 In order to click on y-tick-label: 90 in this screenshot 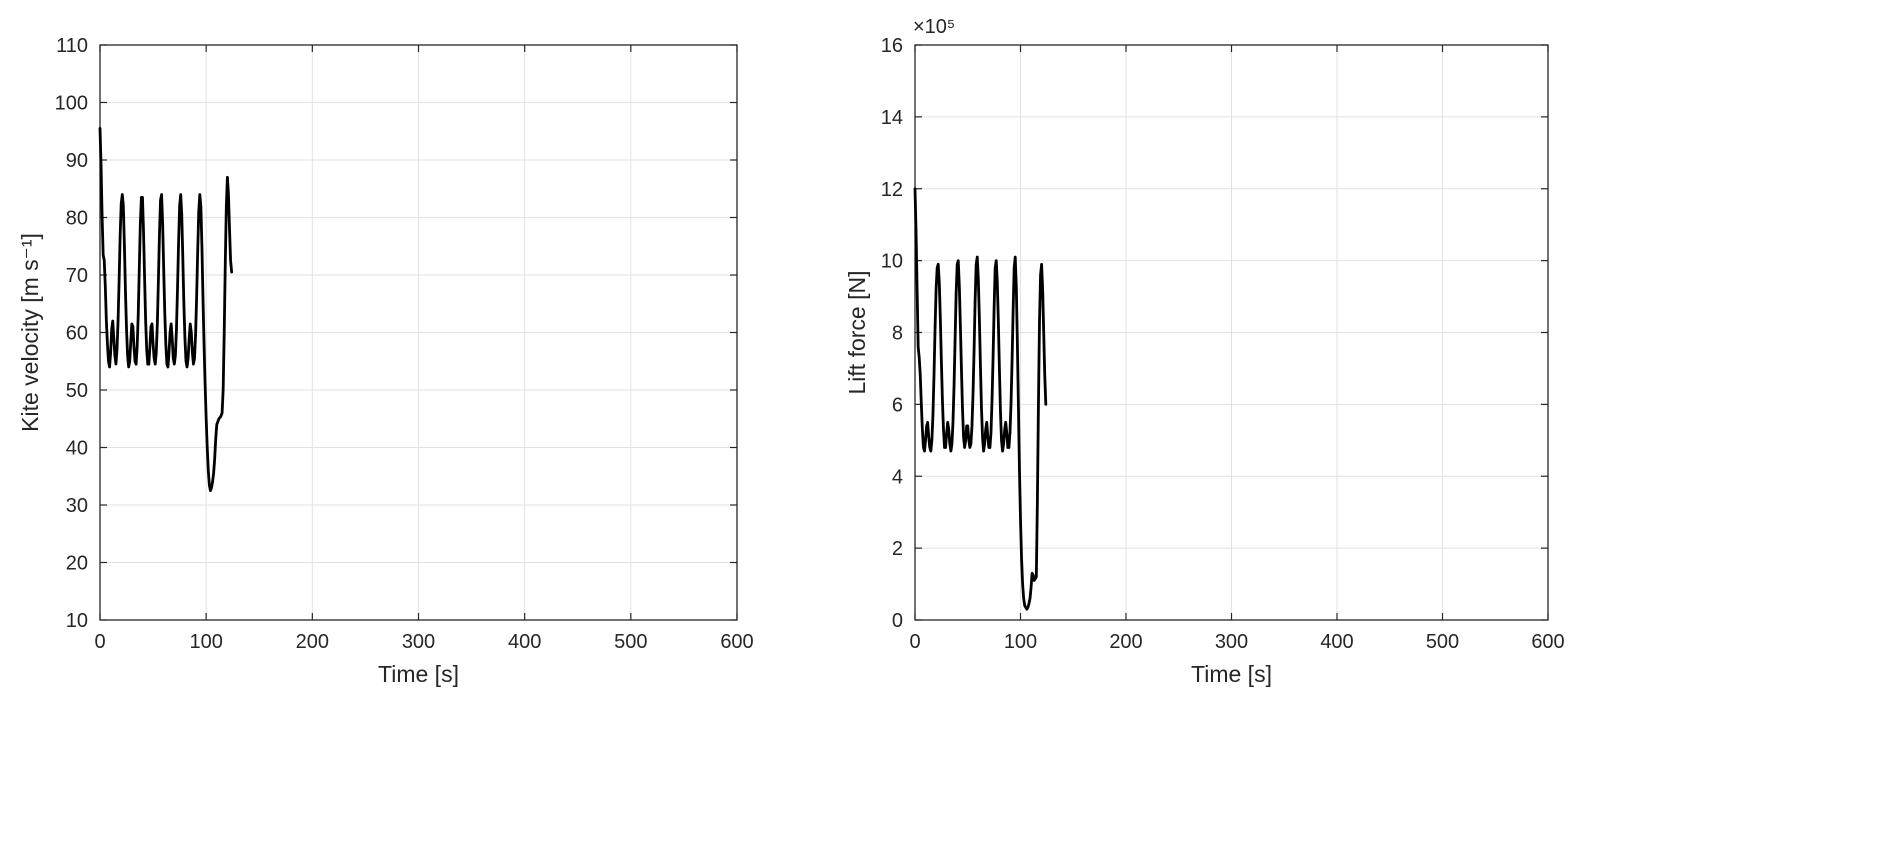, I will do `click(77, 161)`.